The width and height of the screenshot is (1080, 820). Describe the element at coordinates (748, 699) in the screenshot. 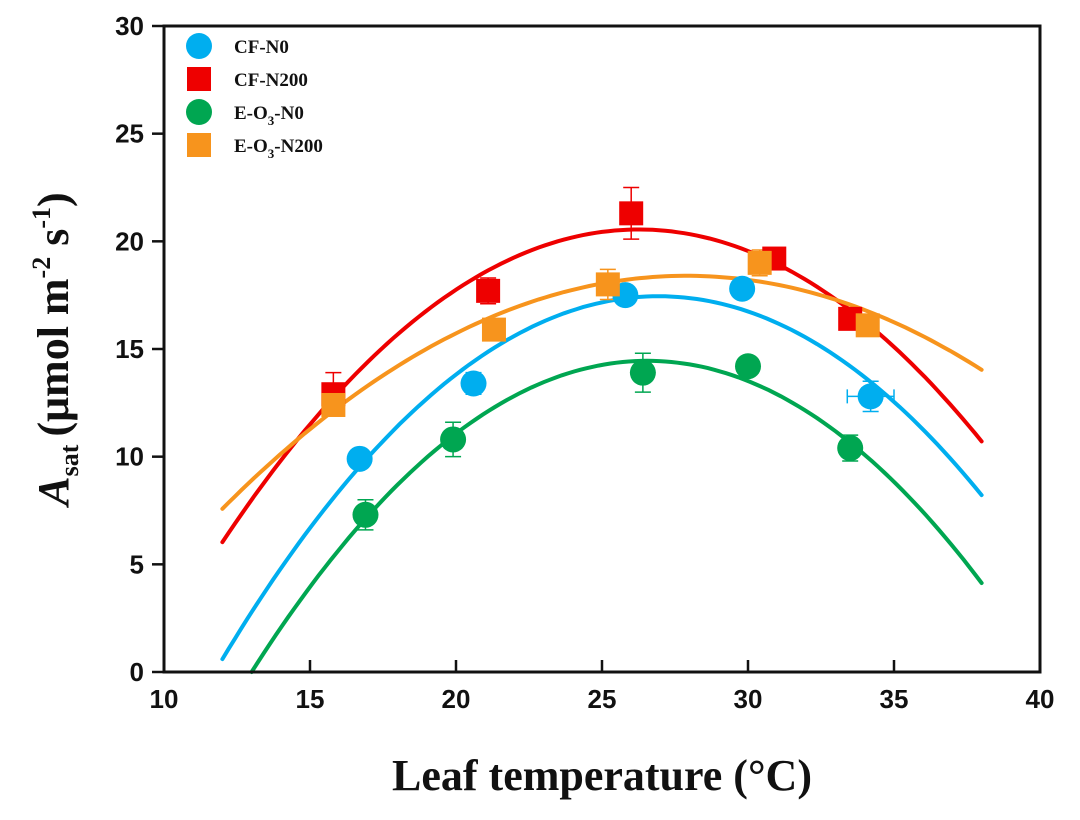

I see `x-tick-label: 30` at that location.